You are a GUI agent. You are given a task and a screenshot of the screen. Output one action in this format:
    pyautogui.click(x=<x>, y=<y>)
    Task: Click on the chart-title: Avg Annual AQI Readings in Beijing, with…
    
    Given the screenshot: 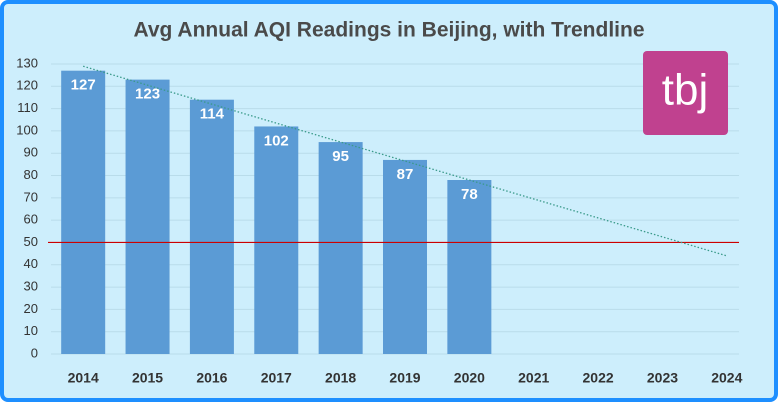 What is the action you would take?
    pyautogui.click(x=388, y=30)
    